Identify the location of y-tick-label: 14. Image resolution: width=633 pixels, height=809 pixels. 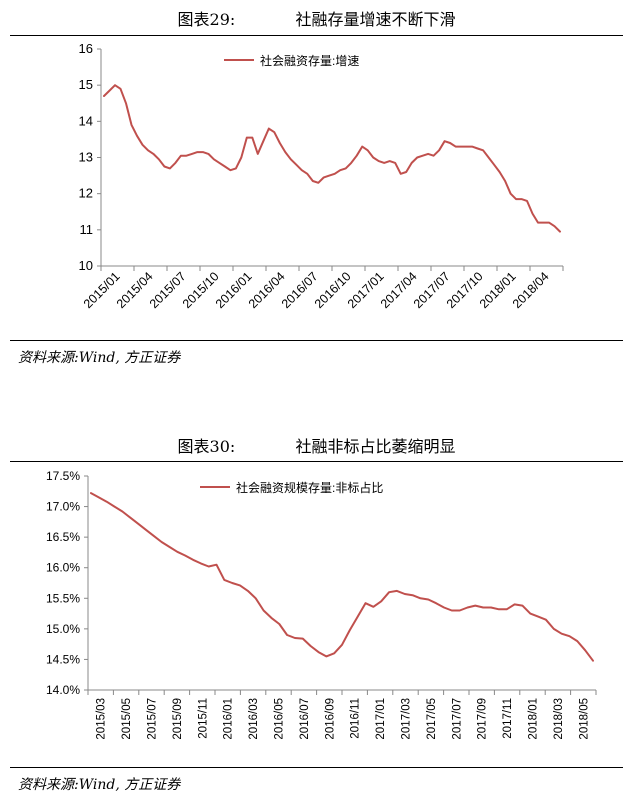
(86, 120).